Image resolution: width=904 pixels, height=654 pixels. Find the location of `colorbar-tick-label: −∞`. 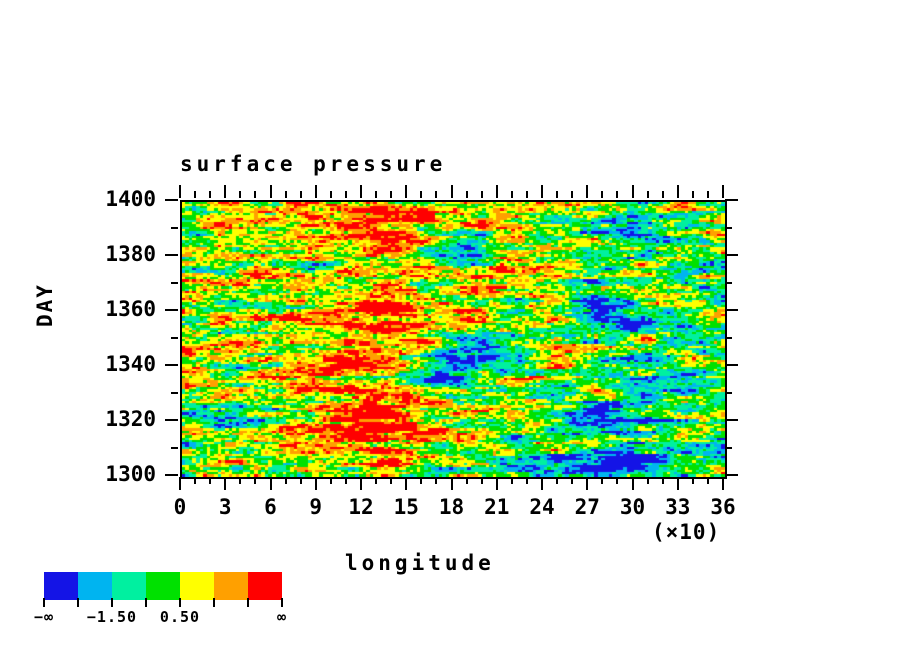

colorbar-tick-label: −∞ is located at coordinates (44, 617).